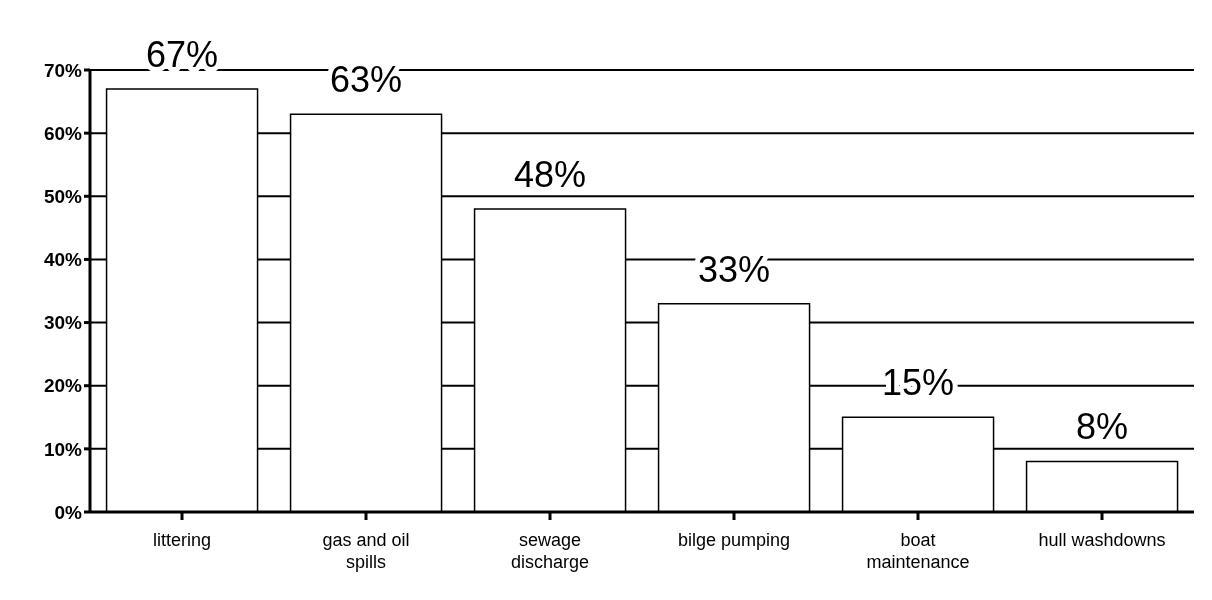  I want to click on y-tick-label: 70%, so click(63, 70).